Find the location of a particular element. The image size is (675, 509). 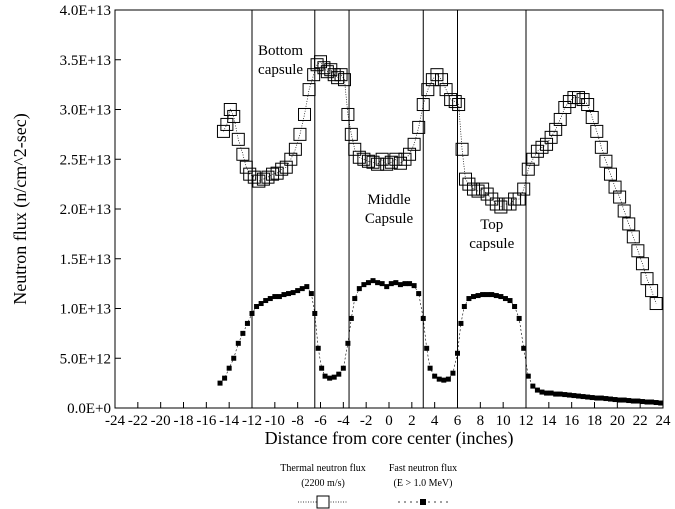

x-tick-label: 4 is located at coordinates (435, 421).